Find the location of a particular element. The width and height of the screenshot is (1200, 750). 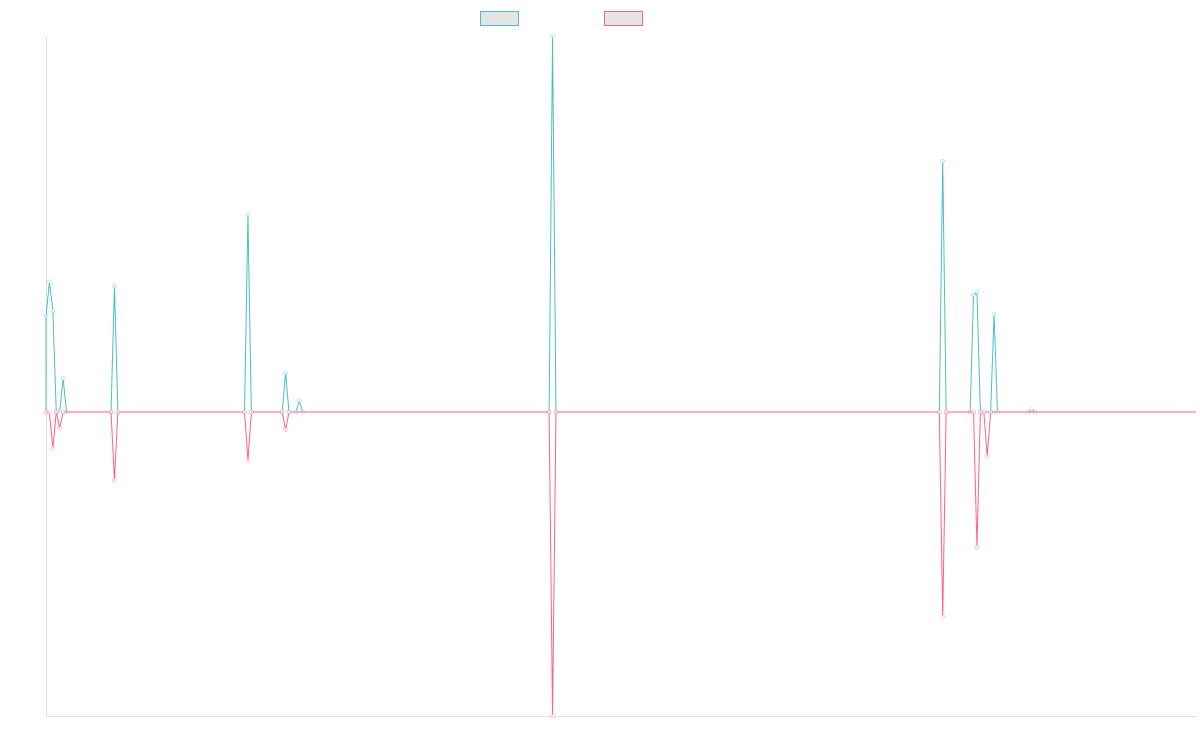

chart-legend is located at coordinates (600, 18).